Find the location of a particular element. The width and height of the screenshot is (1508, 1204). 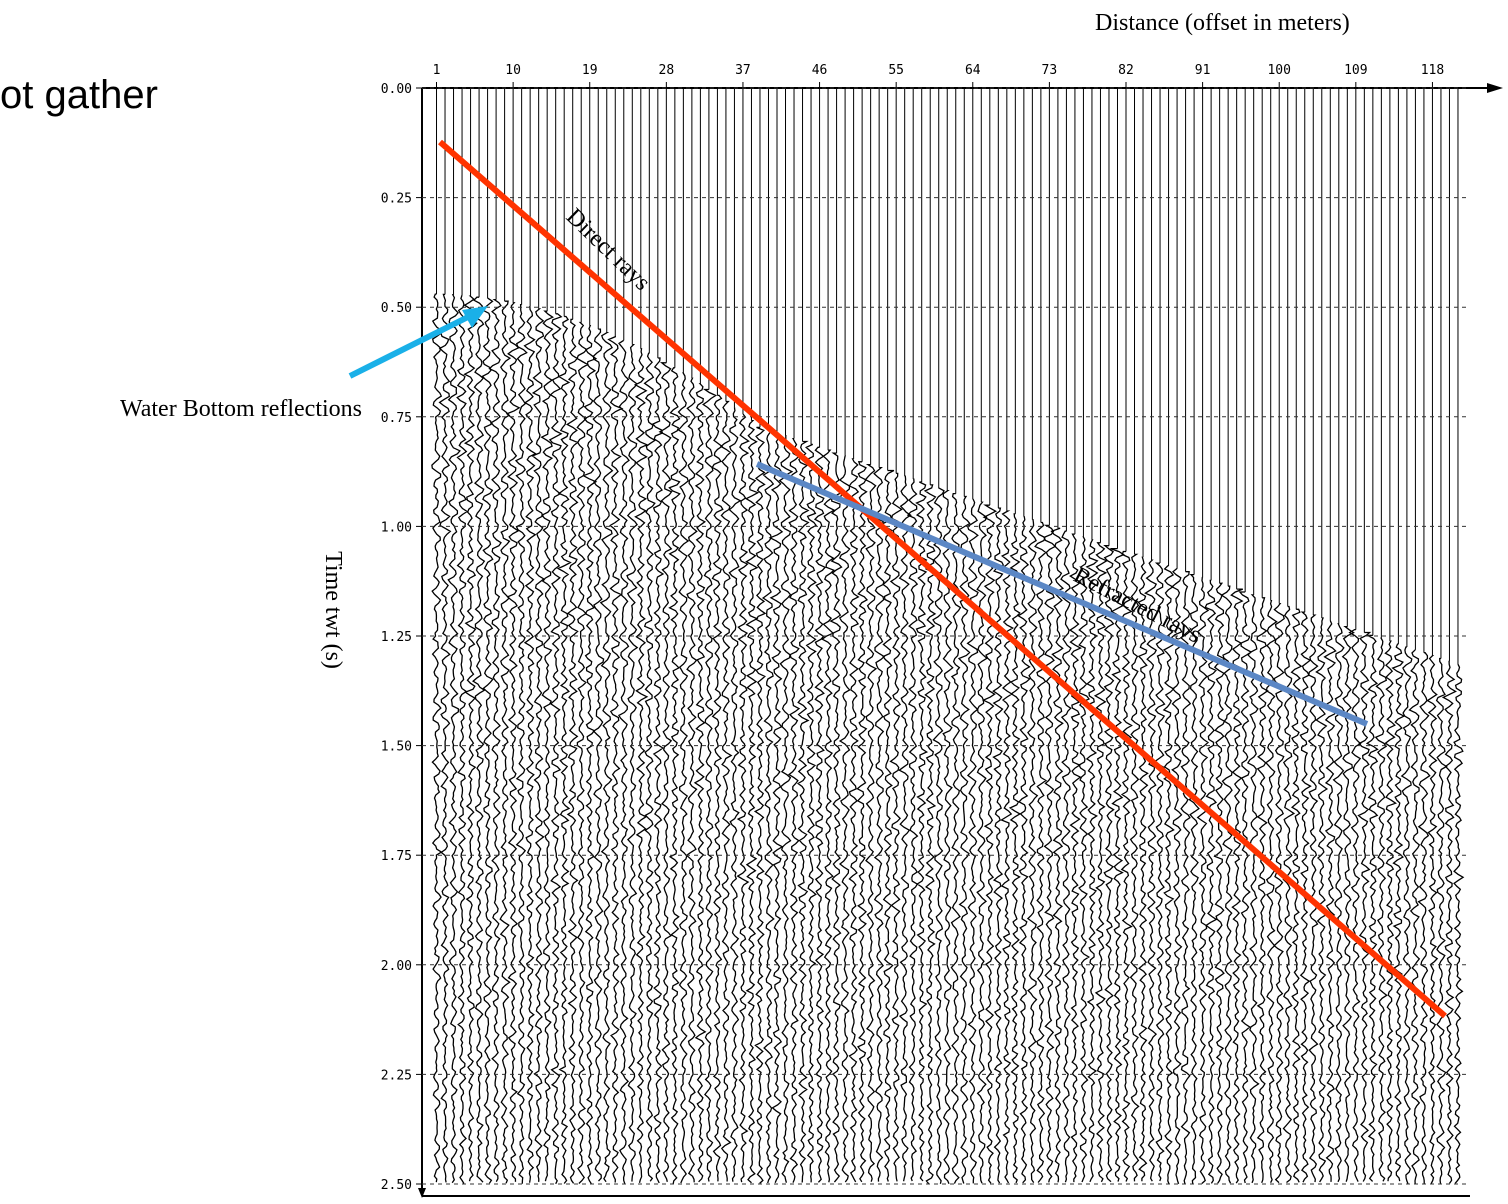

y-tick-label: 1.50 is located at coordinates (396, 747).